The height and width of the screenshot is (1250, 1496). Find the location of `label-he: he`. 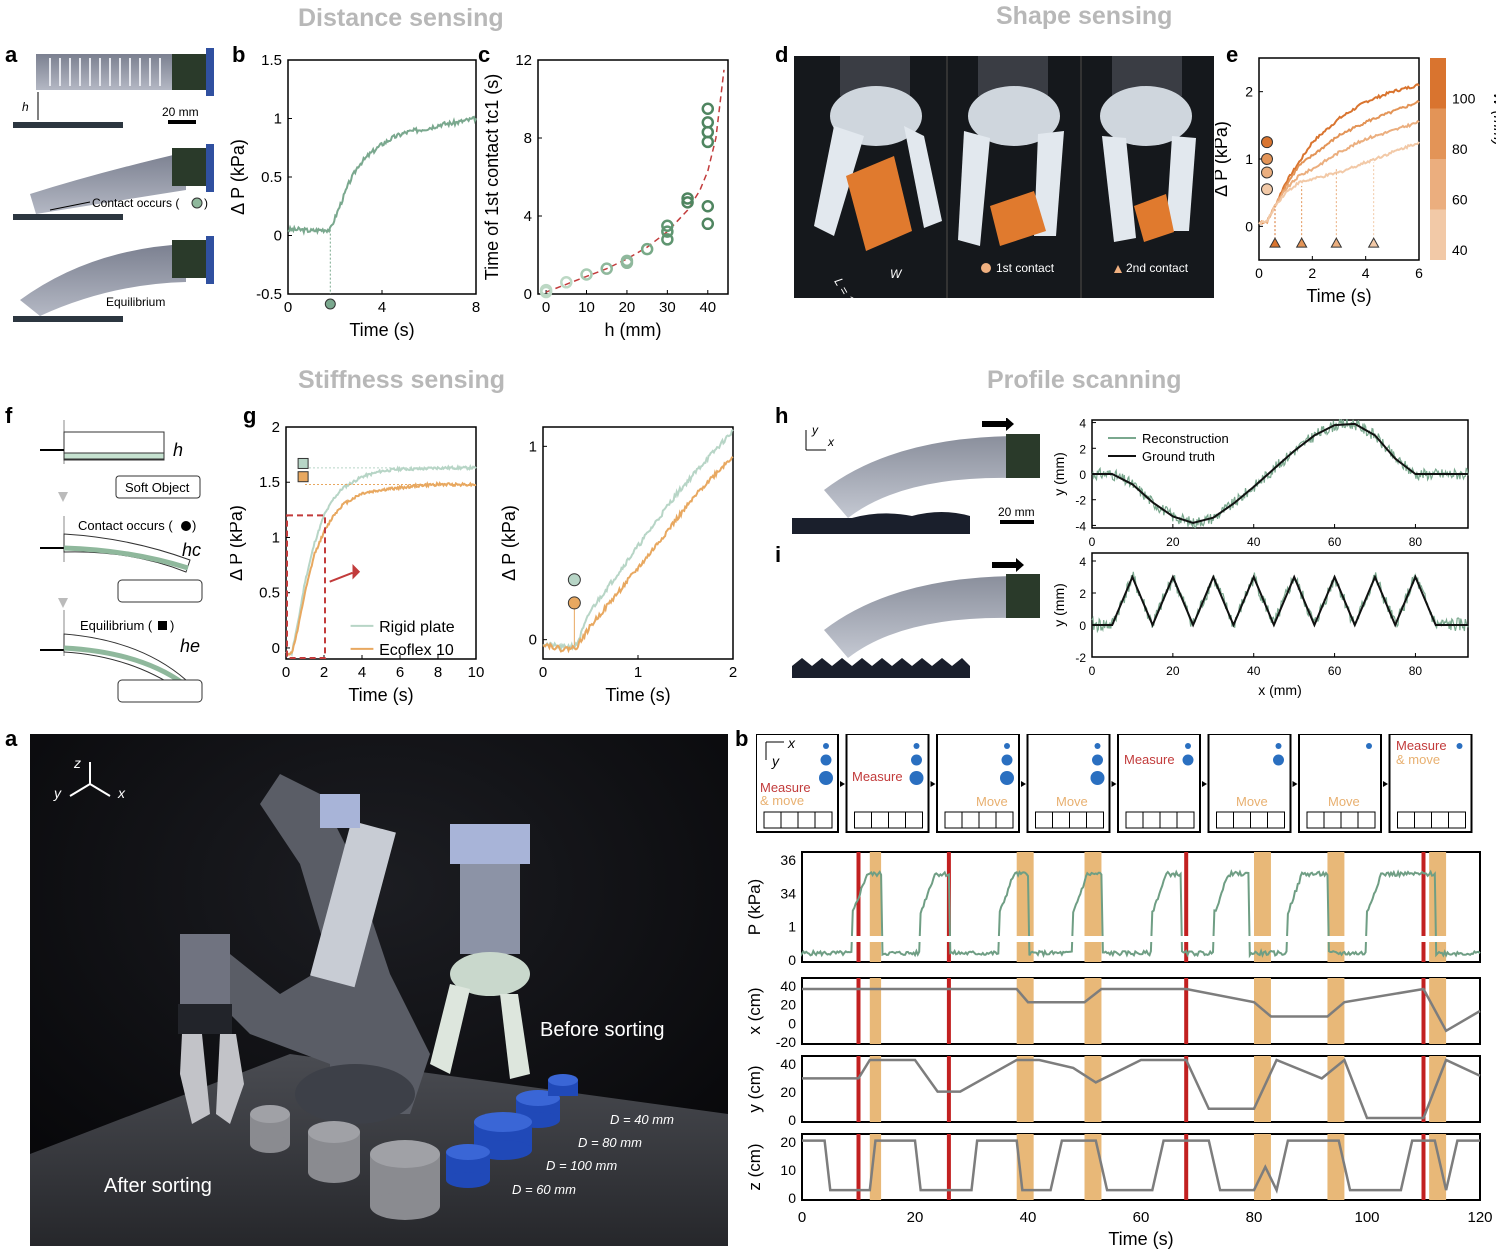

label-he: he is located at coordinates (190, 646).